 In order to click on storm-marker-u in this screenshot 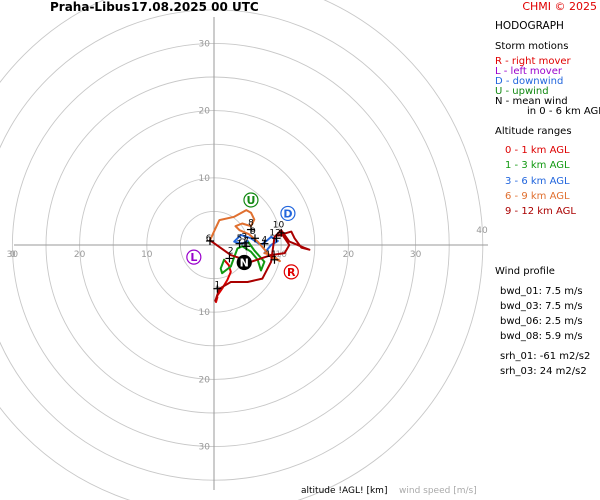, I will do `click(251, 200)`.